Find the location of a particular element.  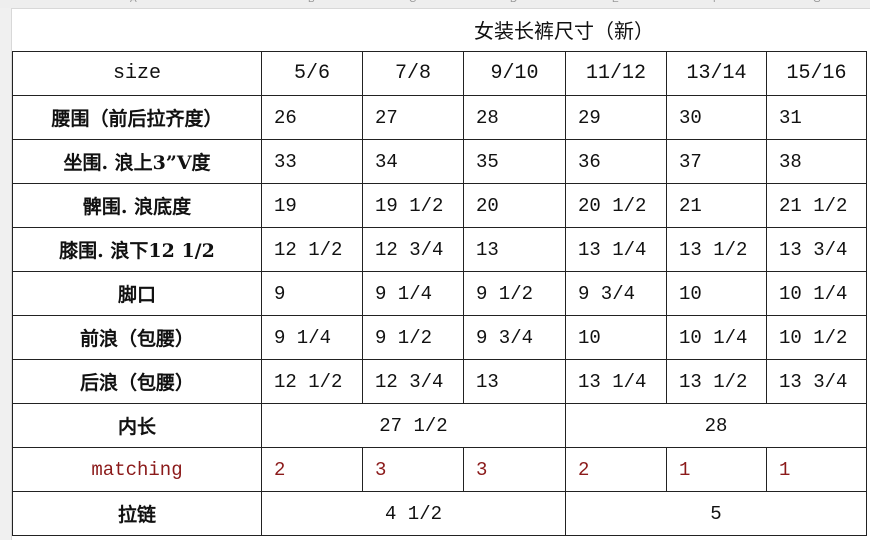

row-label: 髀围. 浪底度 is located at coordinates (137, 205).